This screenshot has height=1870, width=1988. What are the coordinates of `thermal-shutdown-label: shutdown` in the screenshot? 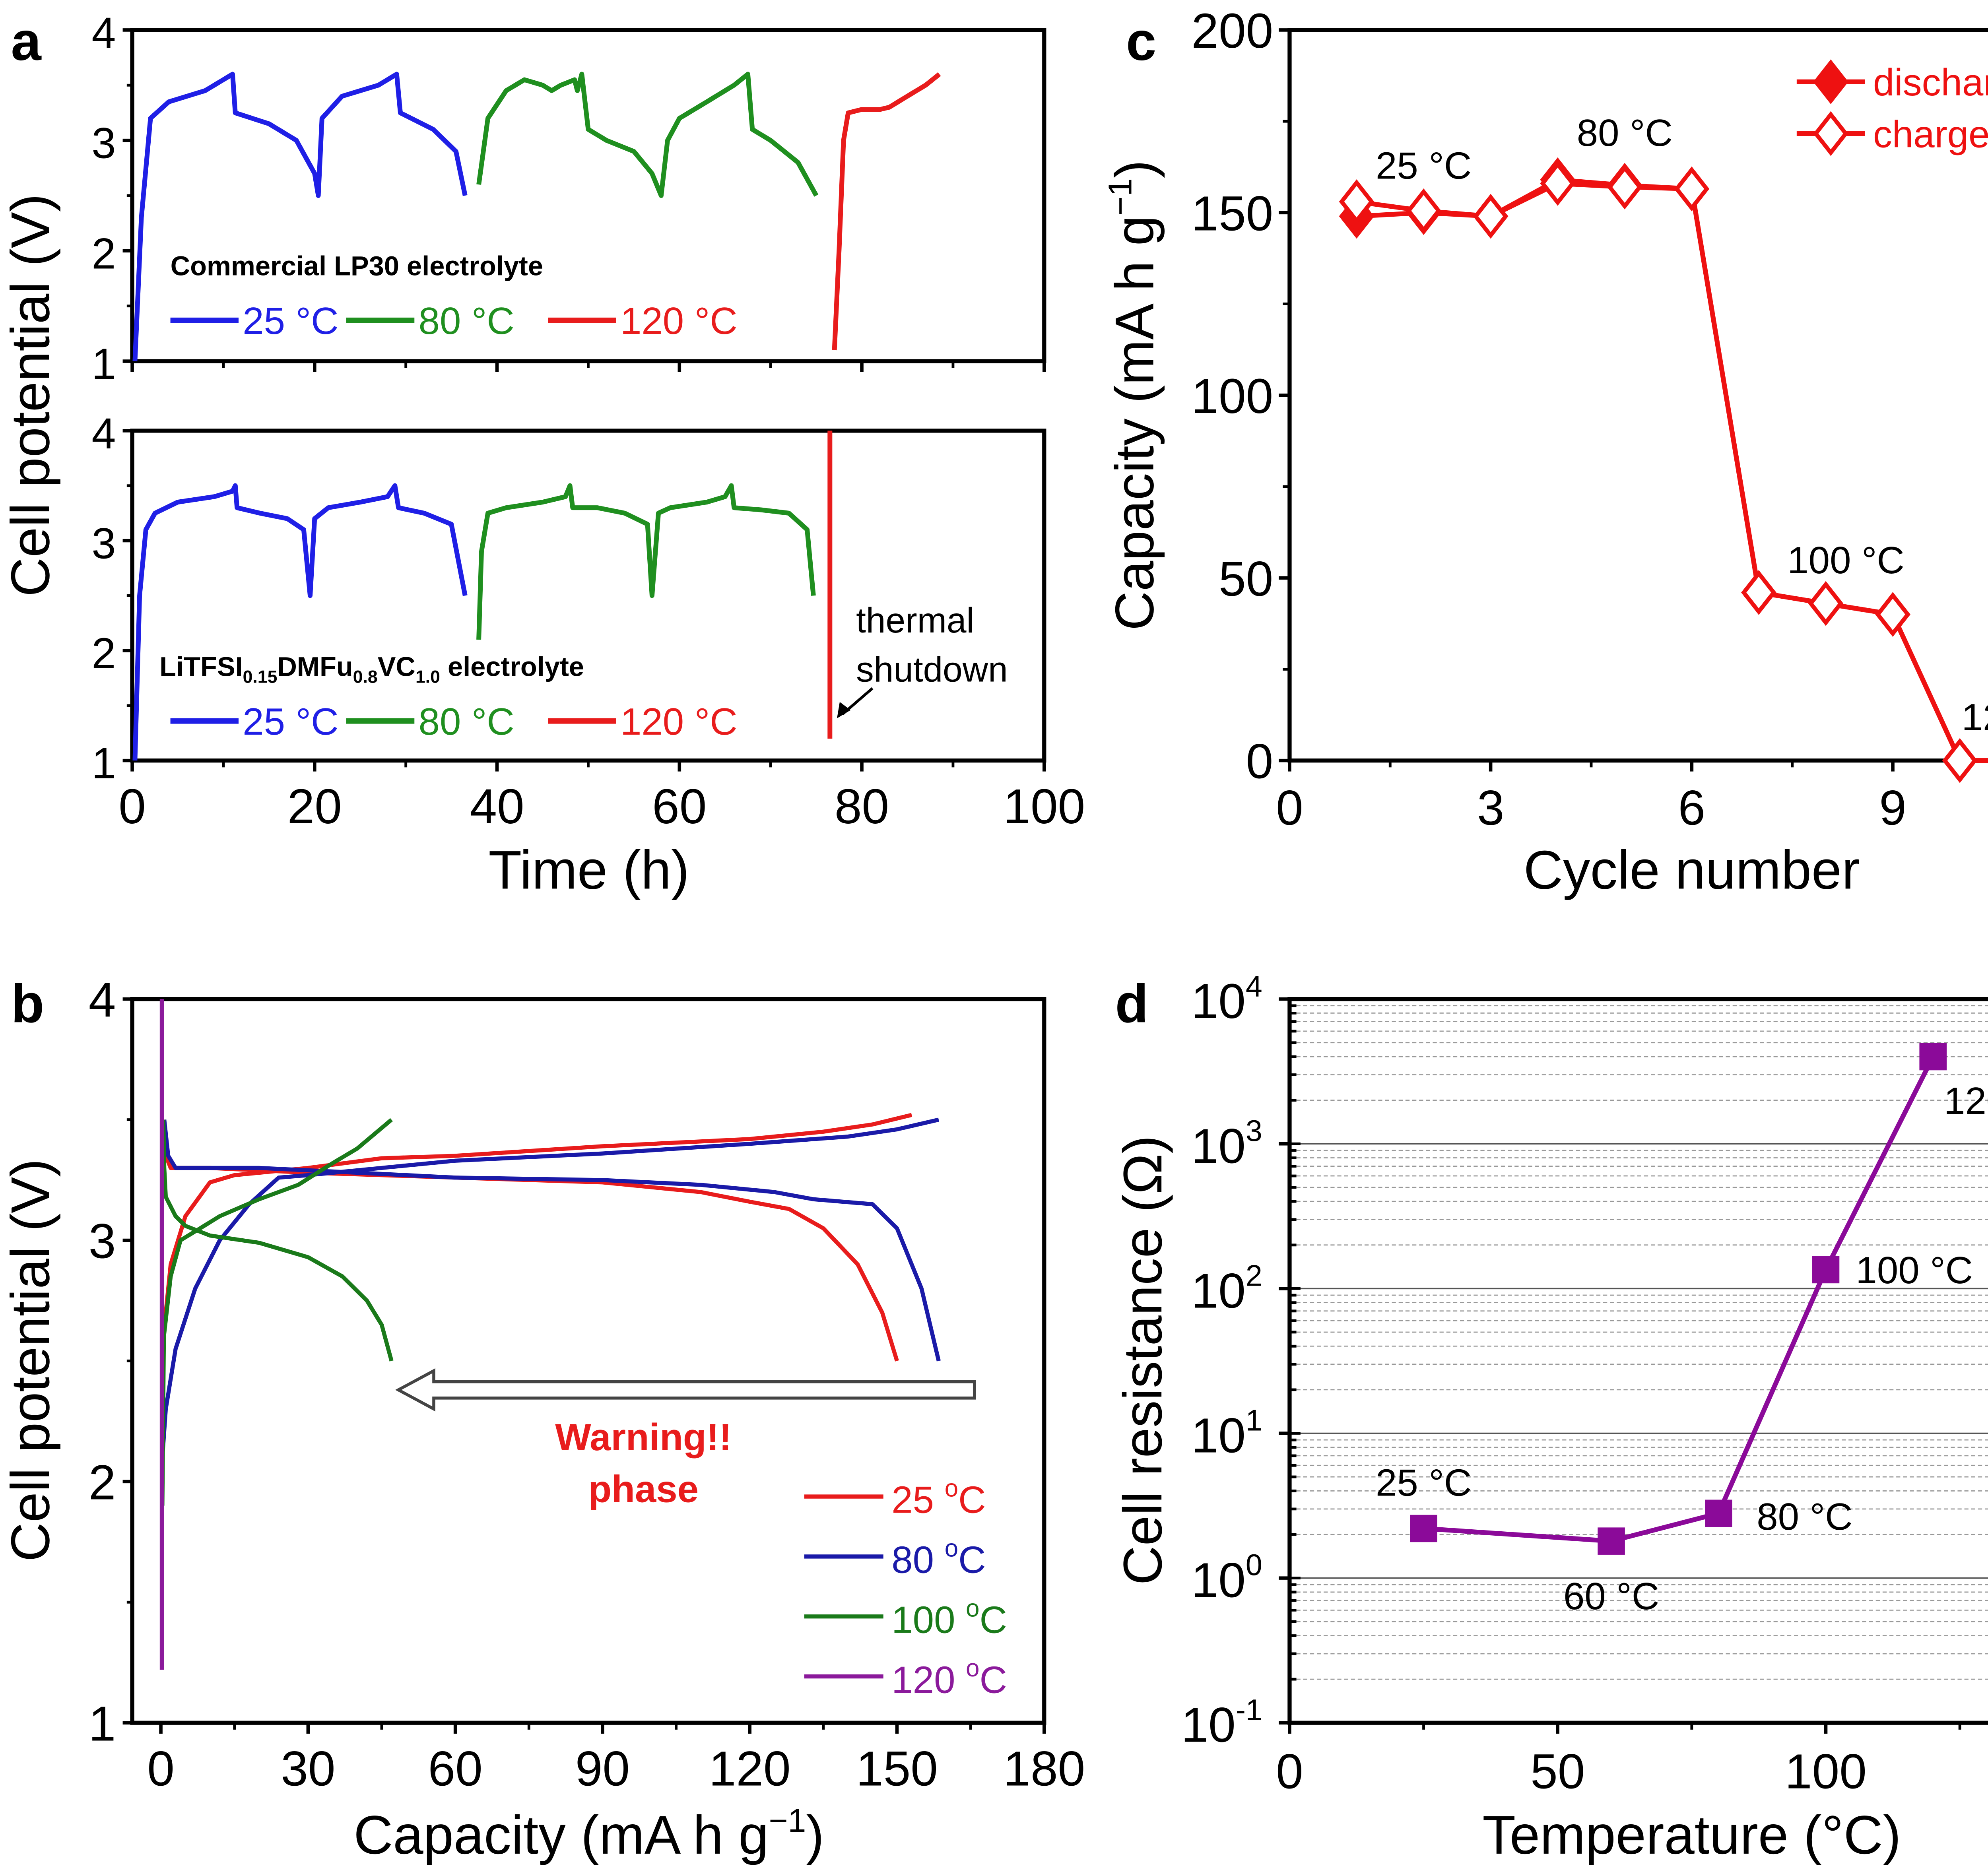 It's located at (932, 669).